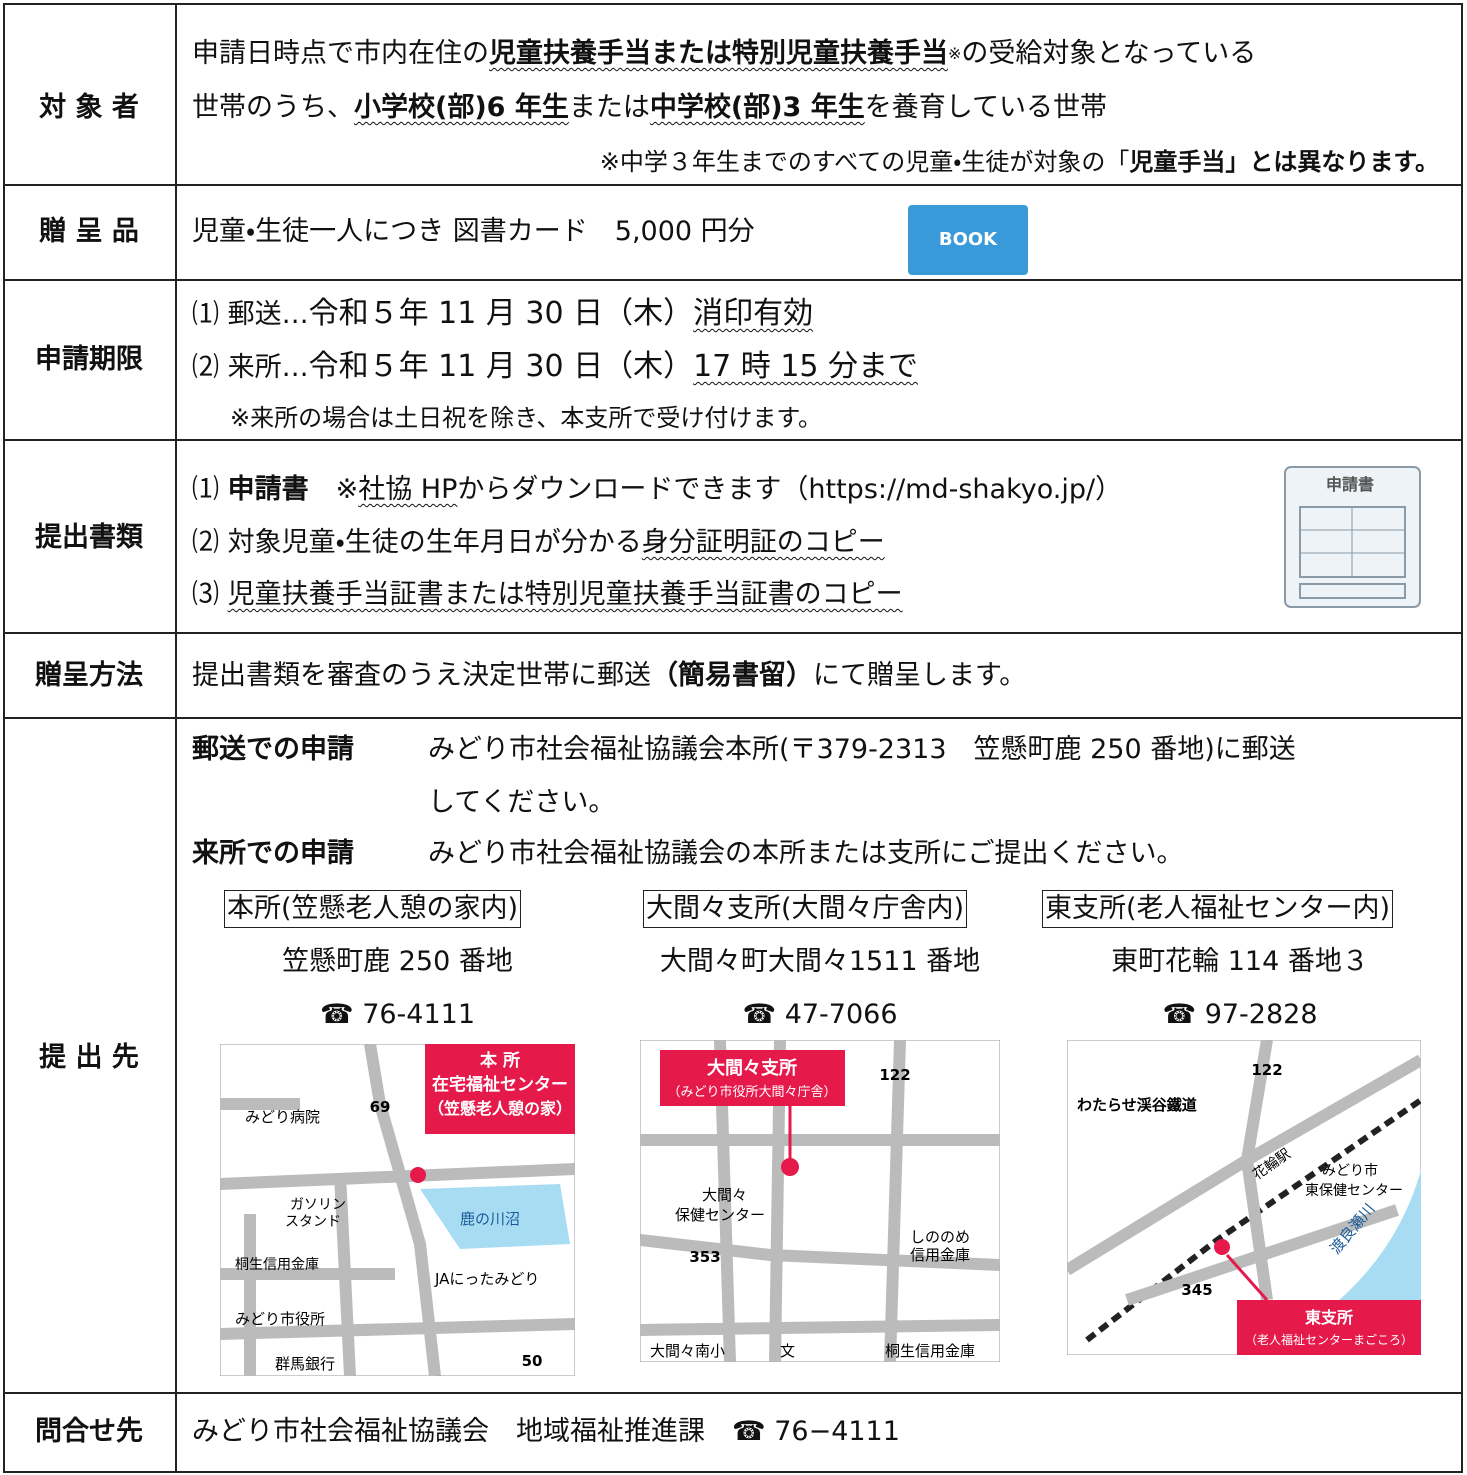 The height and width of the screenshot is (1475, 1467). What do you see at coordinates (305, 1364) in the screenshot?
I see `map-label: 群馬銀行` at bounding box center [305, 1364].